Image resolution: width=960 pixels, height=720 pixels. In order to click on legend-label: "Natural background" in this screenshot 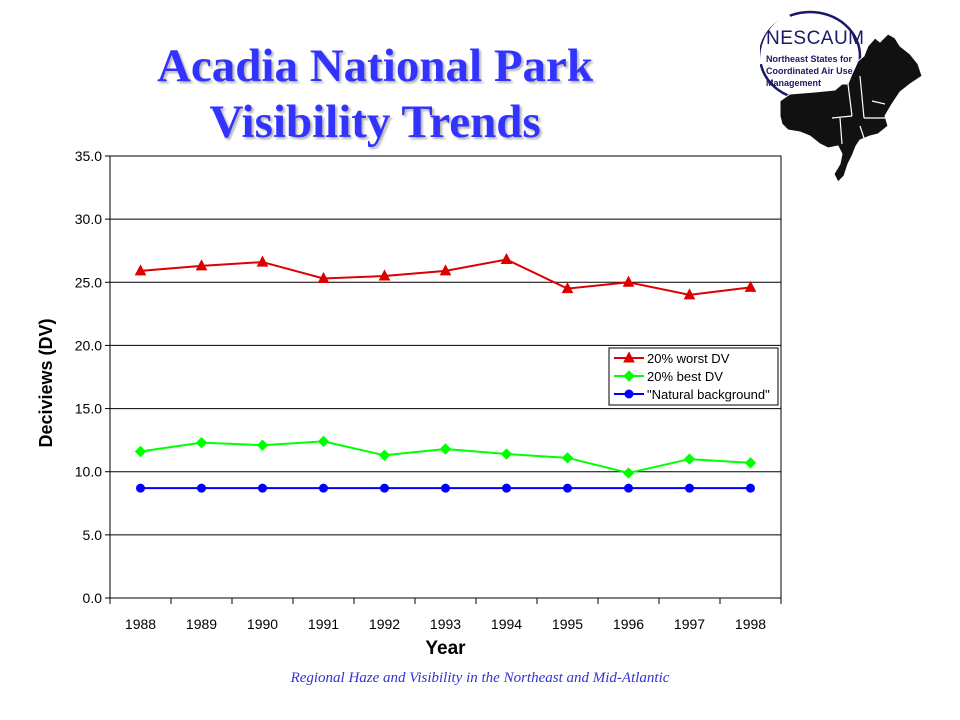, I will do `click(708, 394)`.